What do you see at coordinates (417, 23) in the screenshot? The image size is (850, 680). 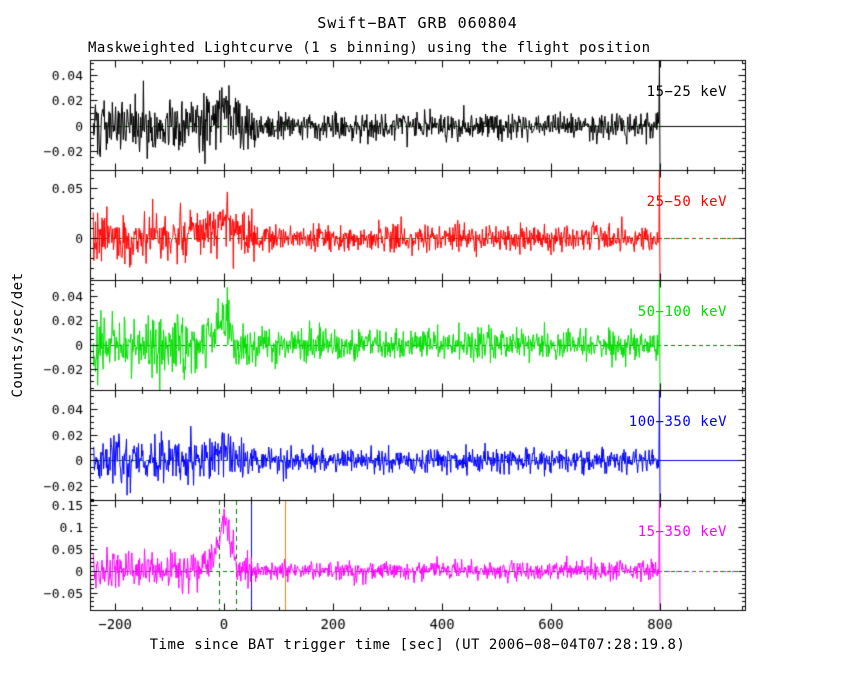 I see `chart-title: Swift−BAT GRB 060804` at bounding box center [417, 23].